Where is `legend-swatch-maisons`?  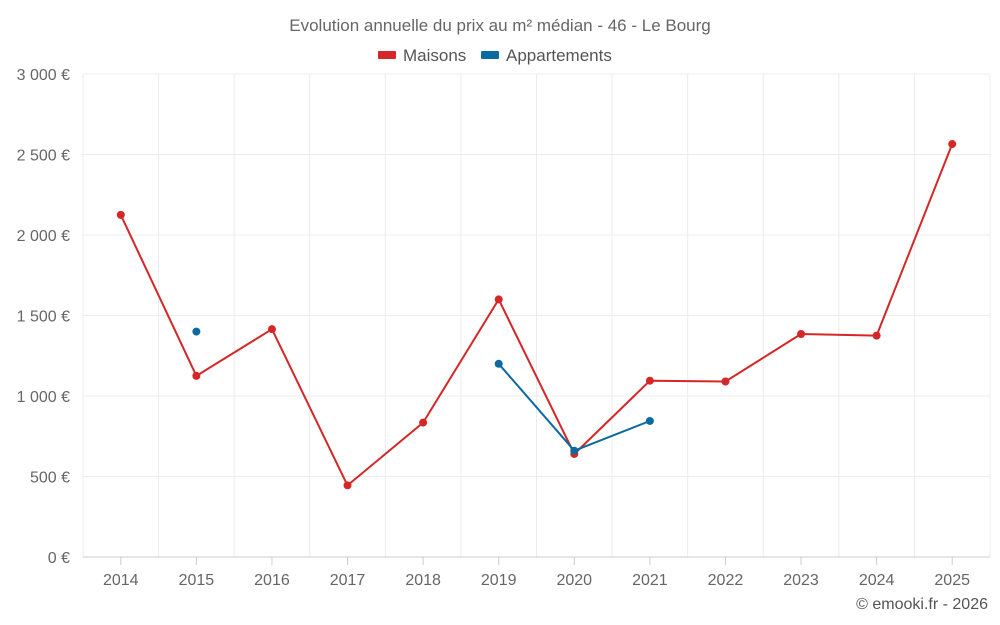
legend-swatch-maisons is located at coordinates (387, 55).